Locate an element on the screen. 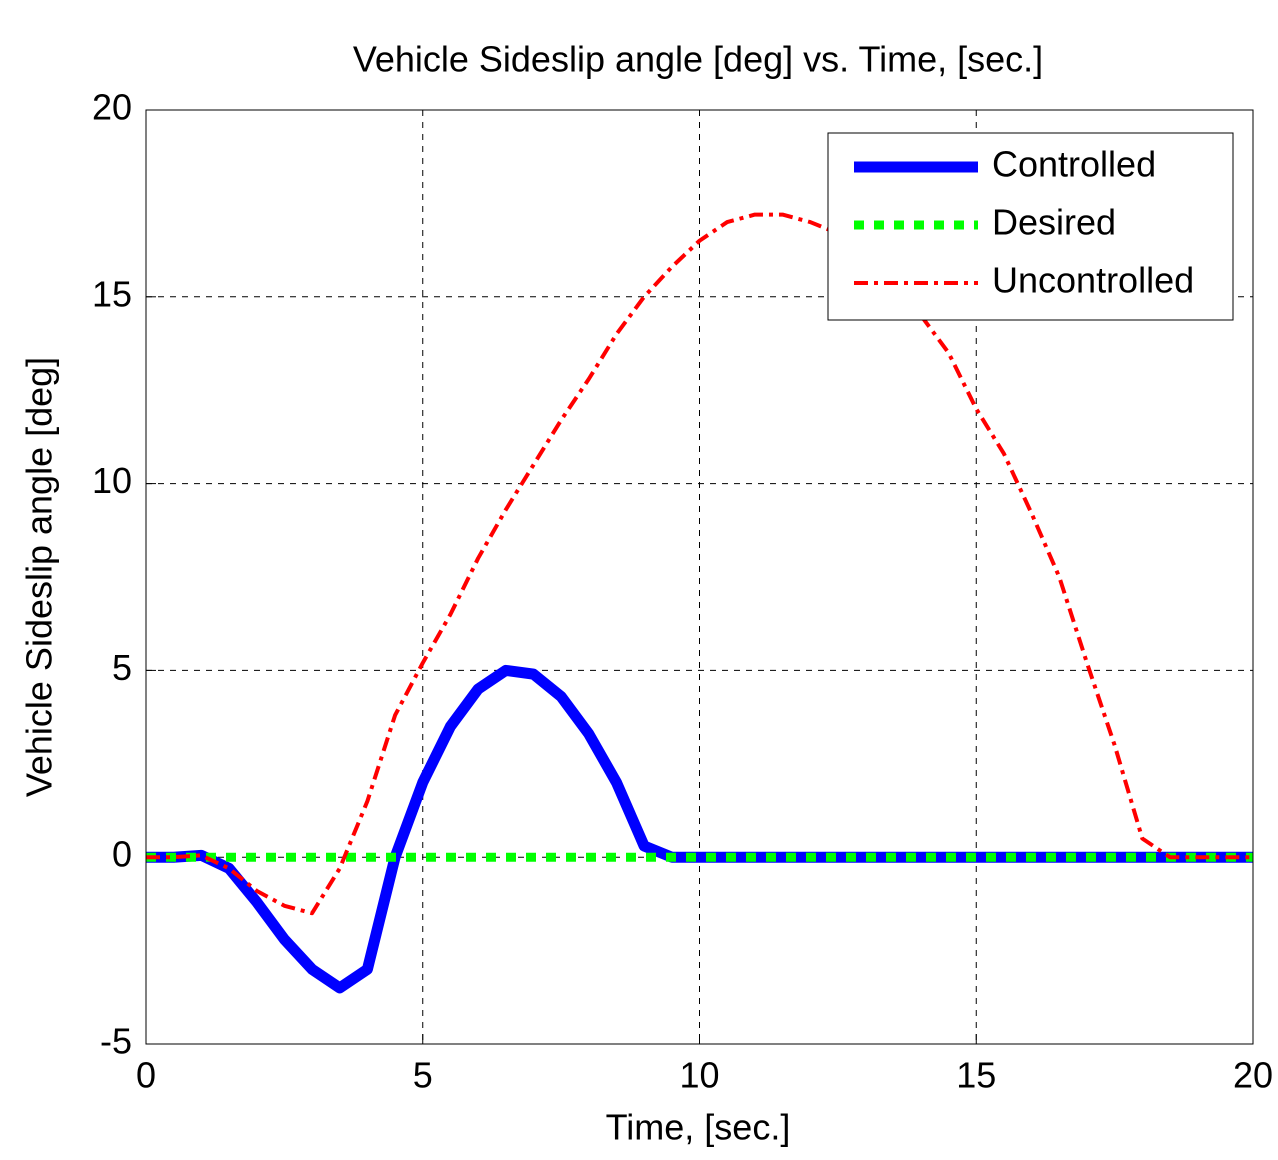  x-tick-label: 10 is located at coordinates (699, 1075).